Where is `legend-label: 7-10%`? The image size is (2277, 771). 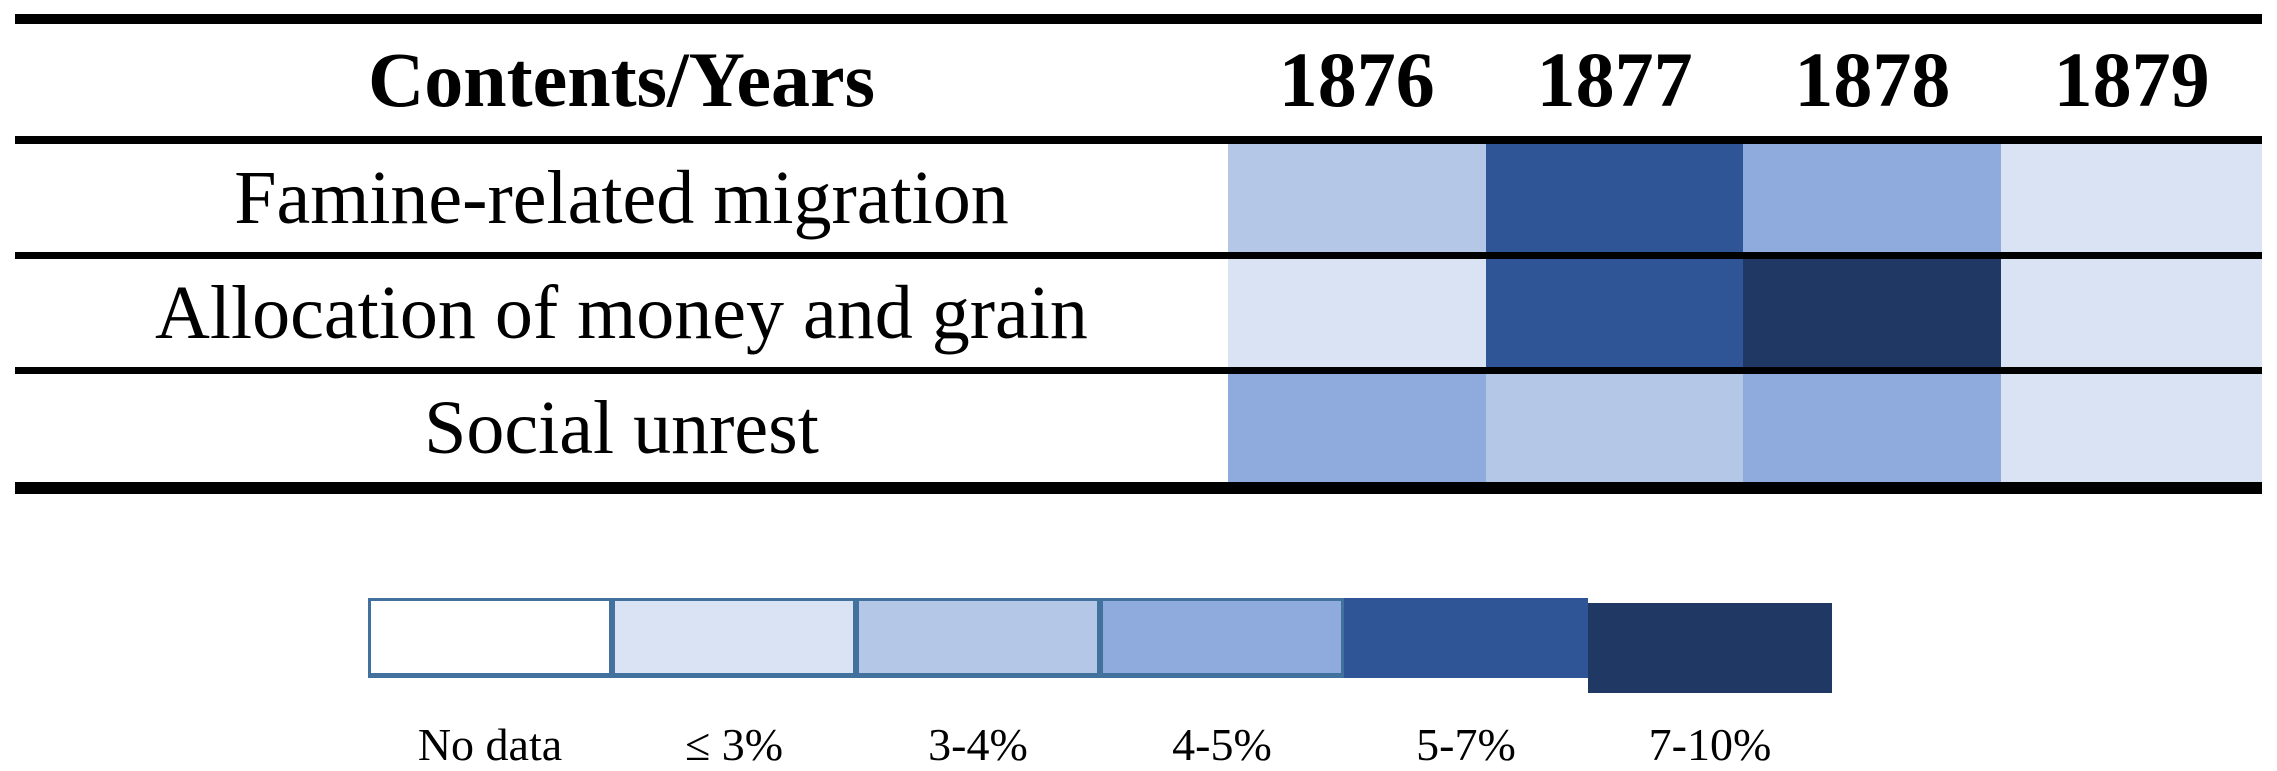
legend-label: 7-10% is located at coordinates (1710, 744).